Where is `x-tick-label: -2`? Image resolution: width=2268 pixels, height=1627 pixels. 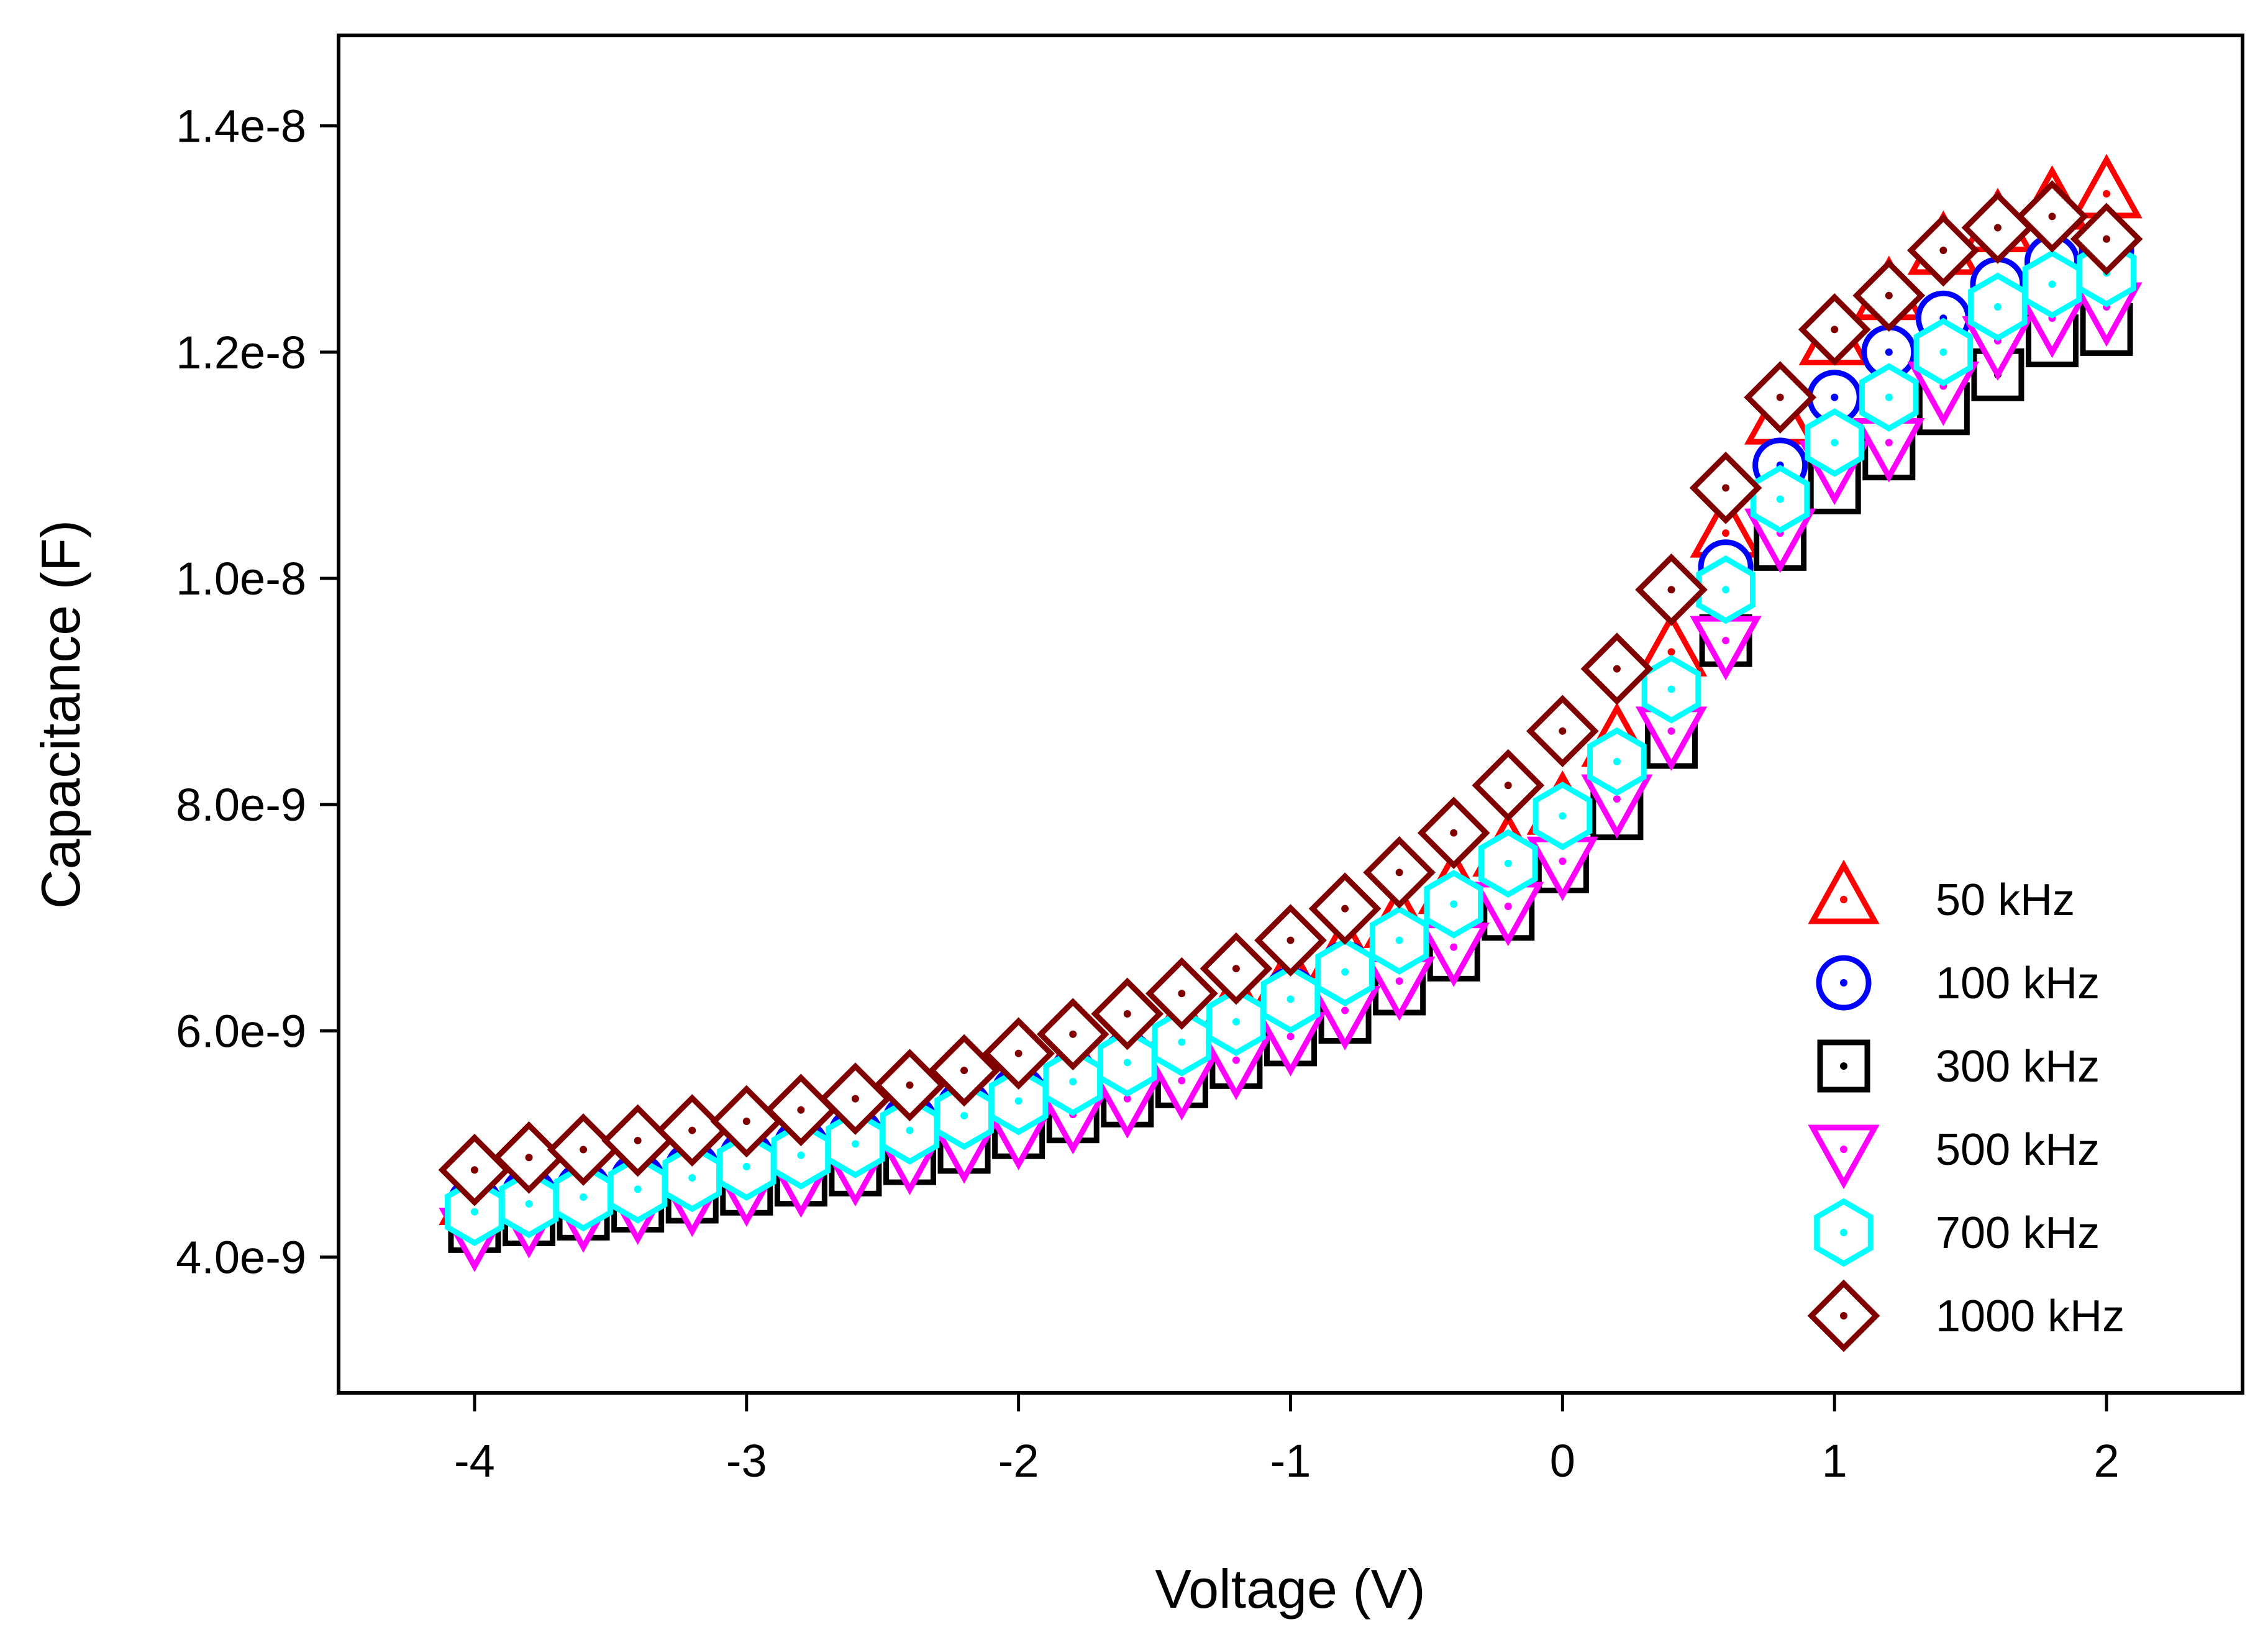 x-tick-label: -2 is located at coordinates (1018, 1461).